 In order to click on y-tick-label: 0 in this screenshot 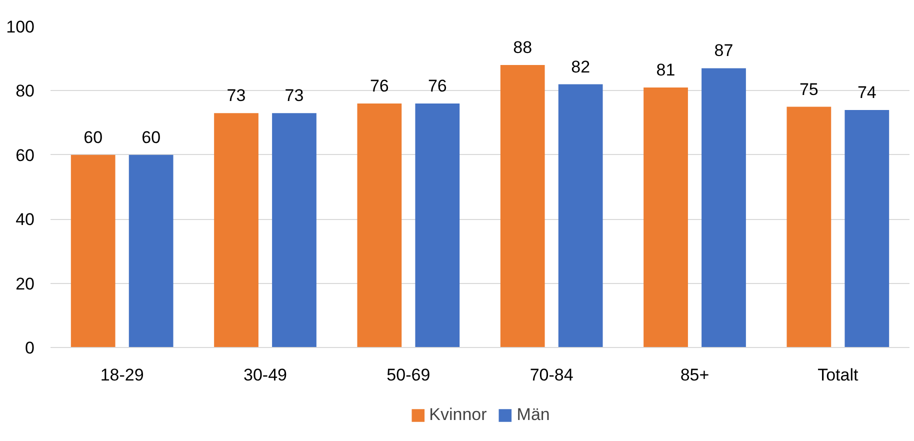, I will do `click(30, 348)`.